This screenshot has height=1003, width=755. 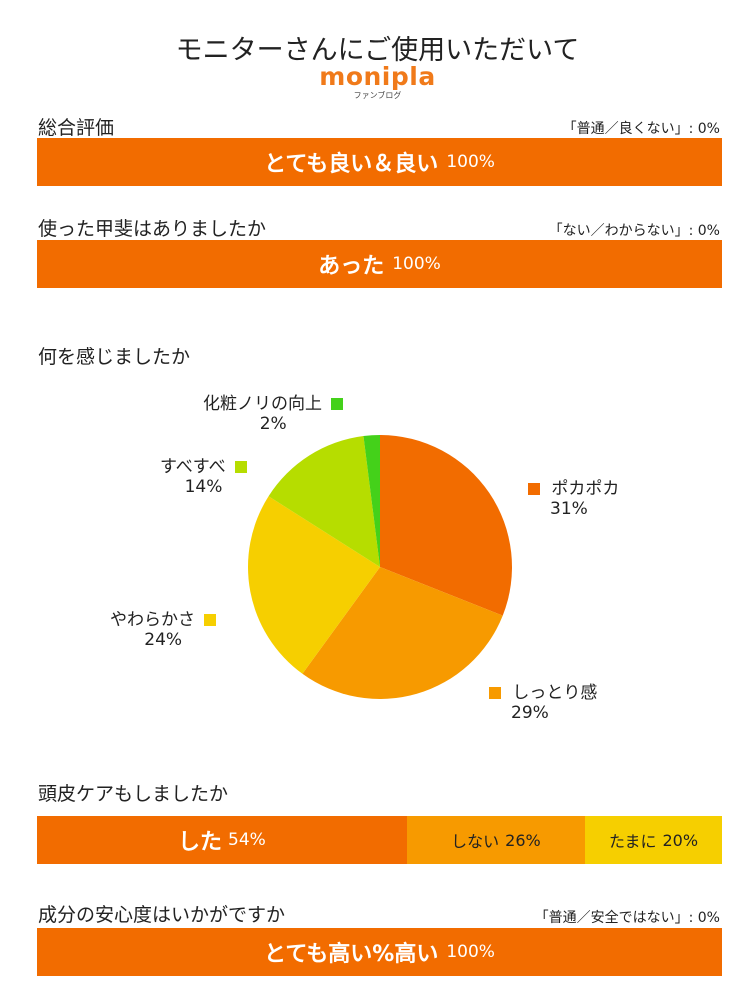 I want to click on pie-label-subesube-text: すべすべ, so click(x=193, y=467).